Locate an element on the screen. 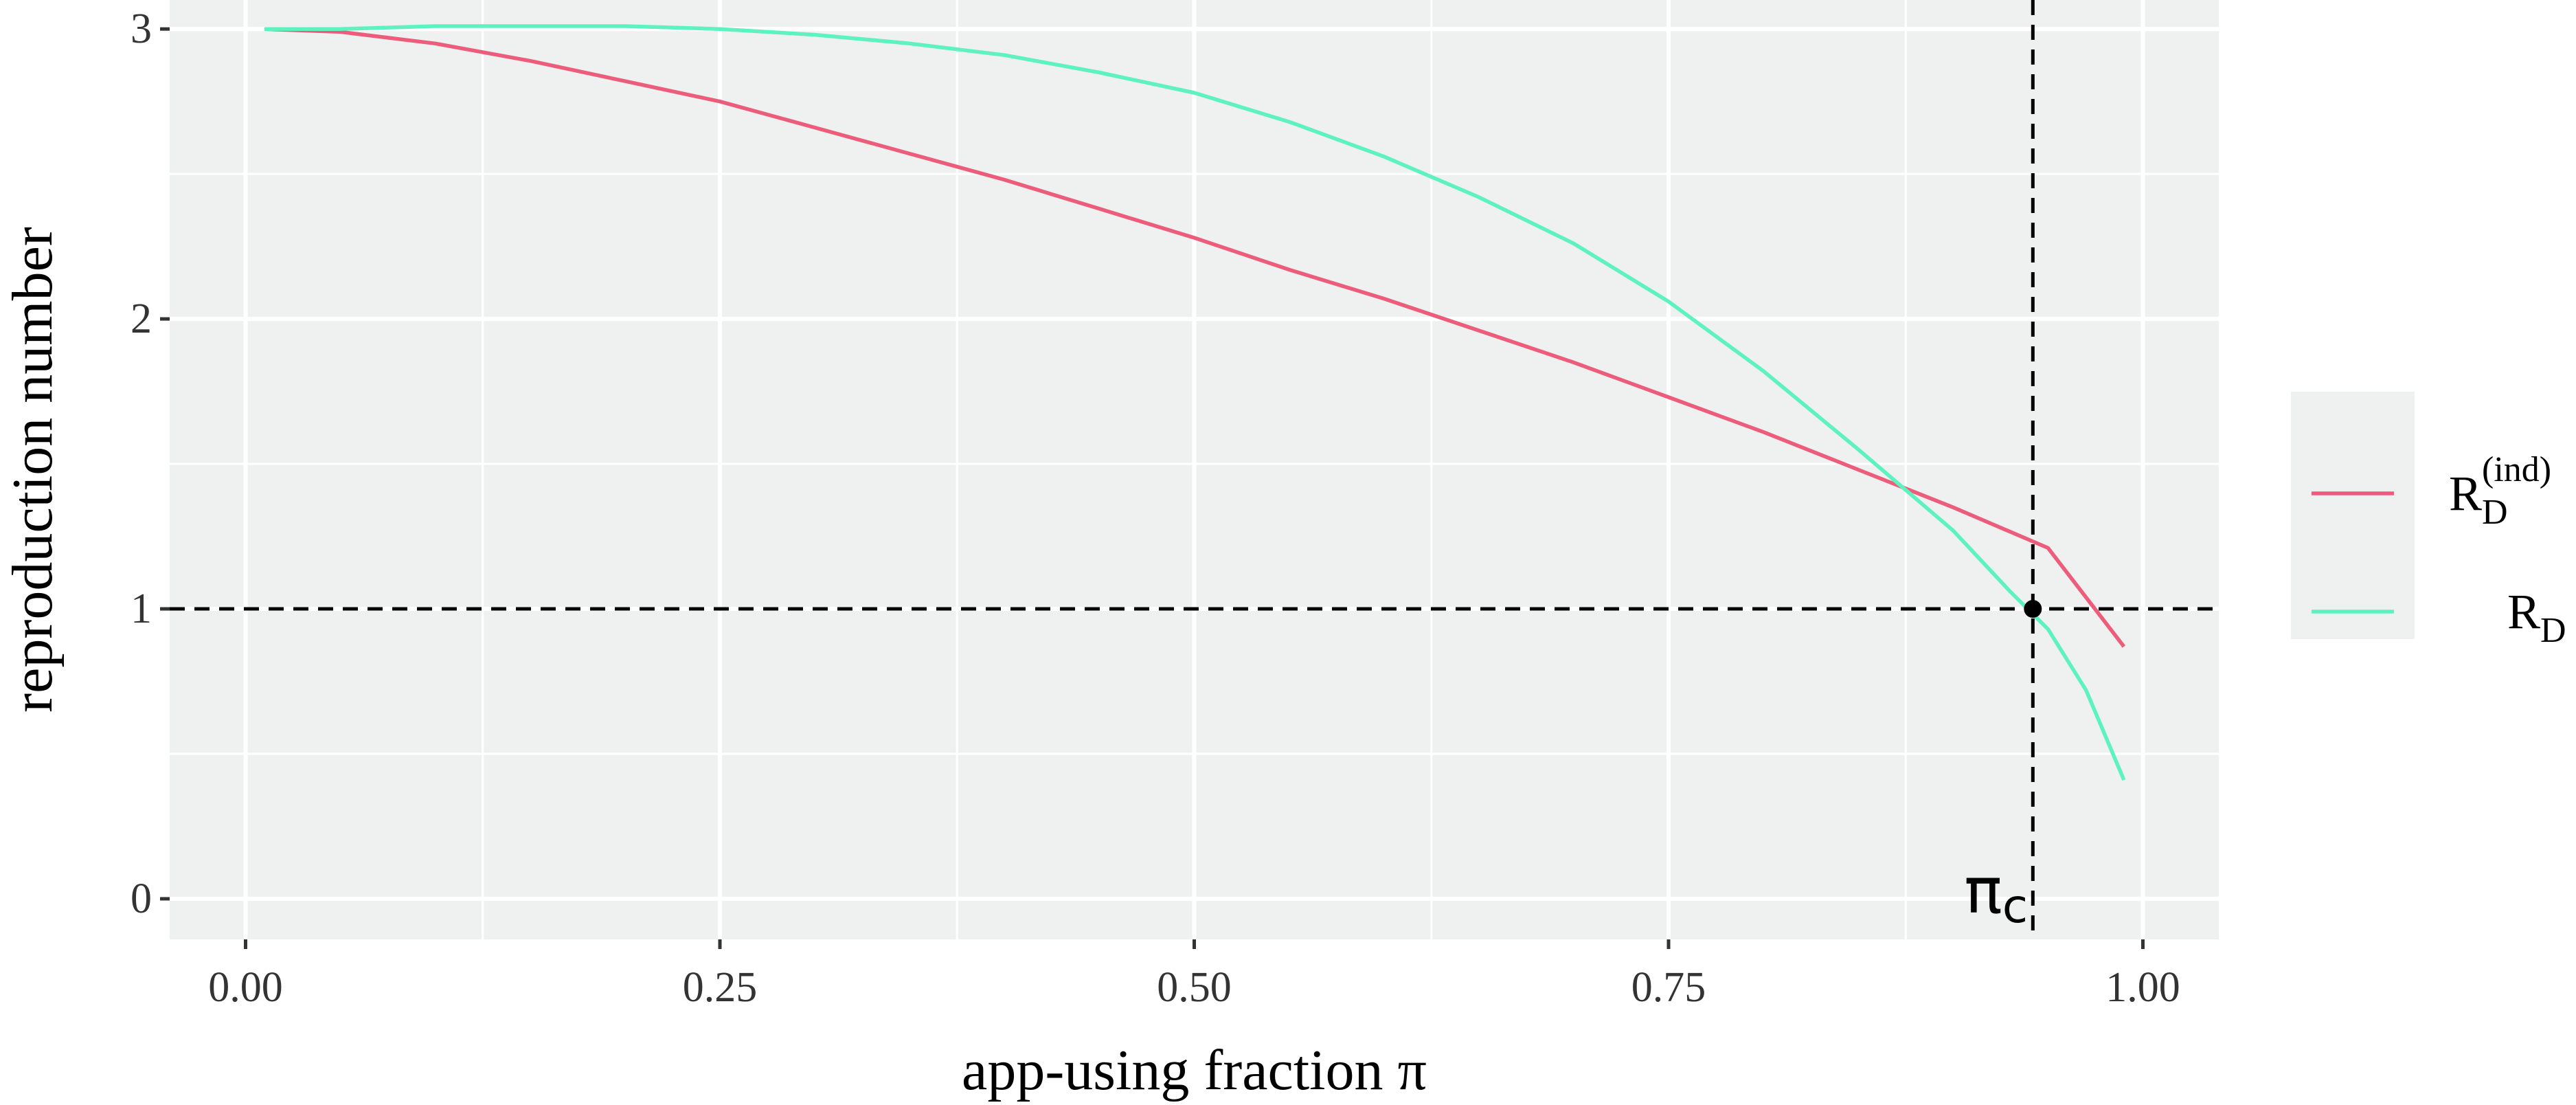 The height and width of the screenshot is (1105, 2576). y-tick-label: 0 is located at coordinates (141, 898).